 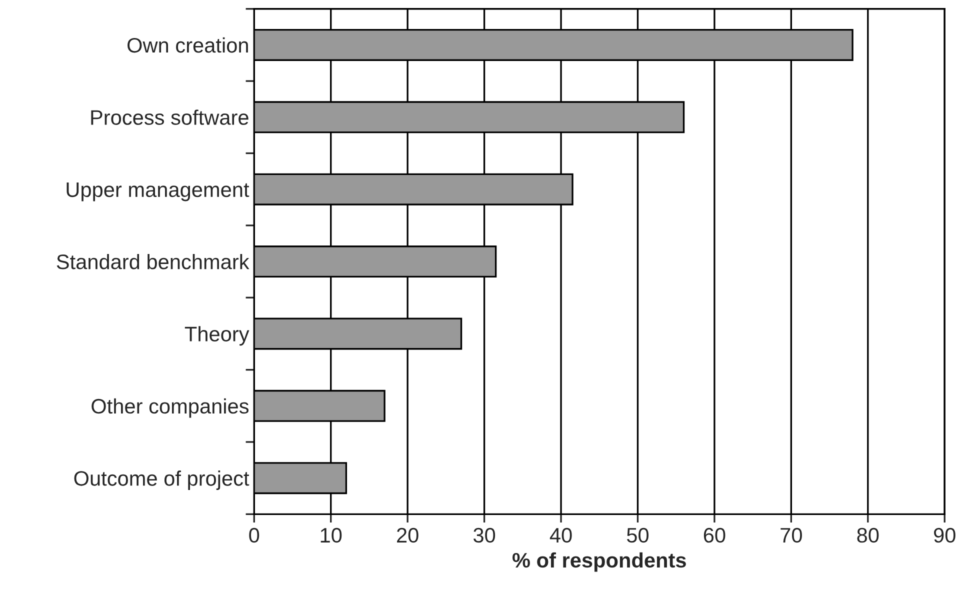 What do you see at coordinates (331, 535) in the screenshot?
I see `x-tick-label: 10` at bounding box center [331, 535].